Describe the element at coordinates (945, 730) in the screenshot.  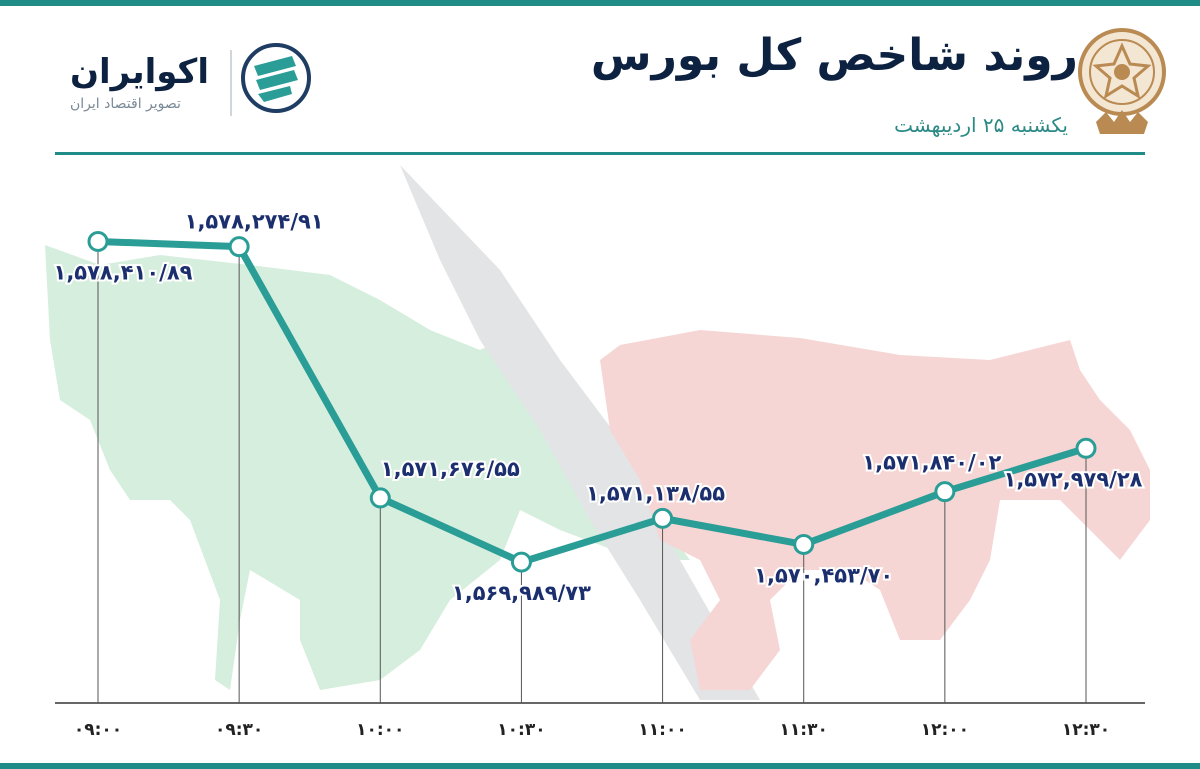
I see `x-tick-label: ۱۲:۰۰` at that location.